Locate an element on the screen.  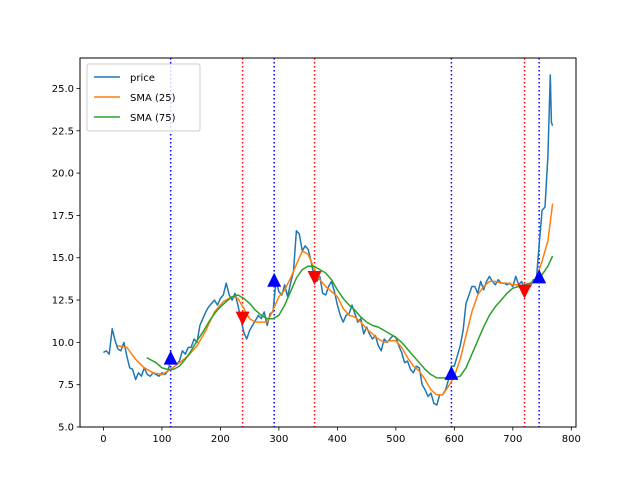
markers-layer is located at coordinates (355, 324).